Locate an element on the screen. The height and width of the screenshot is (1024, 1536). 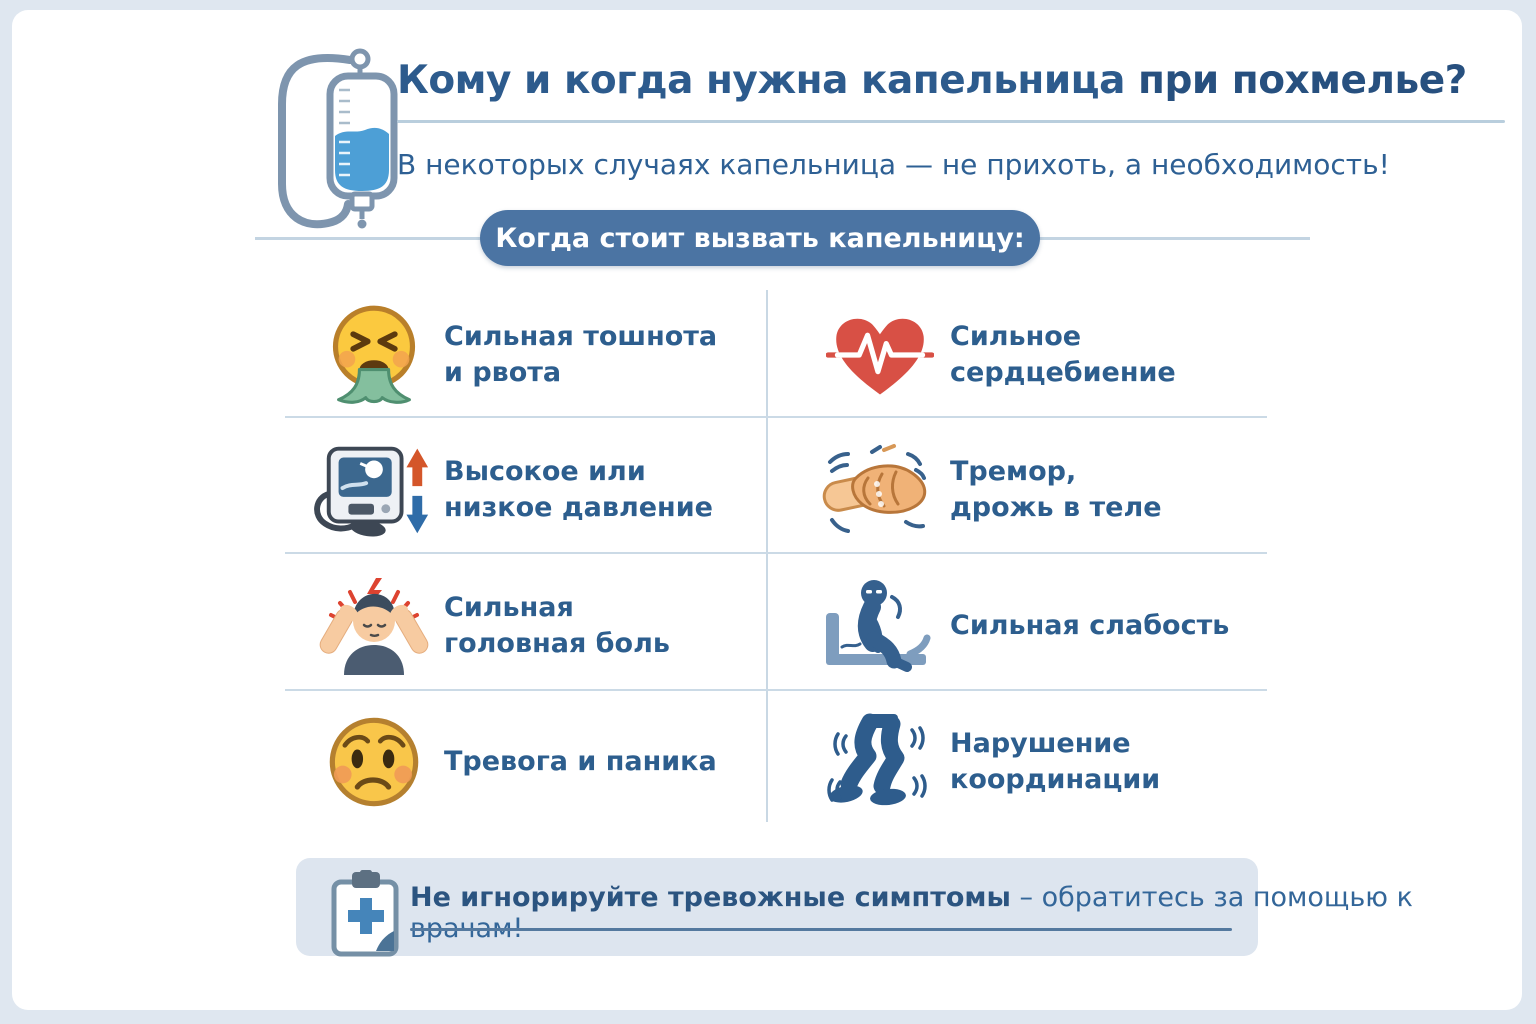
symptom-label: Высокое или низкое давление is located at coordinates (578, 489).